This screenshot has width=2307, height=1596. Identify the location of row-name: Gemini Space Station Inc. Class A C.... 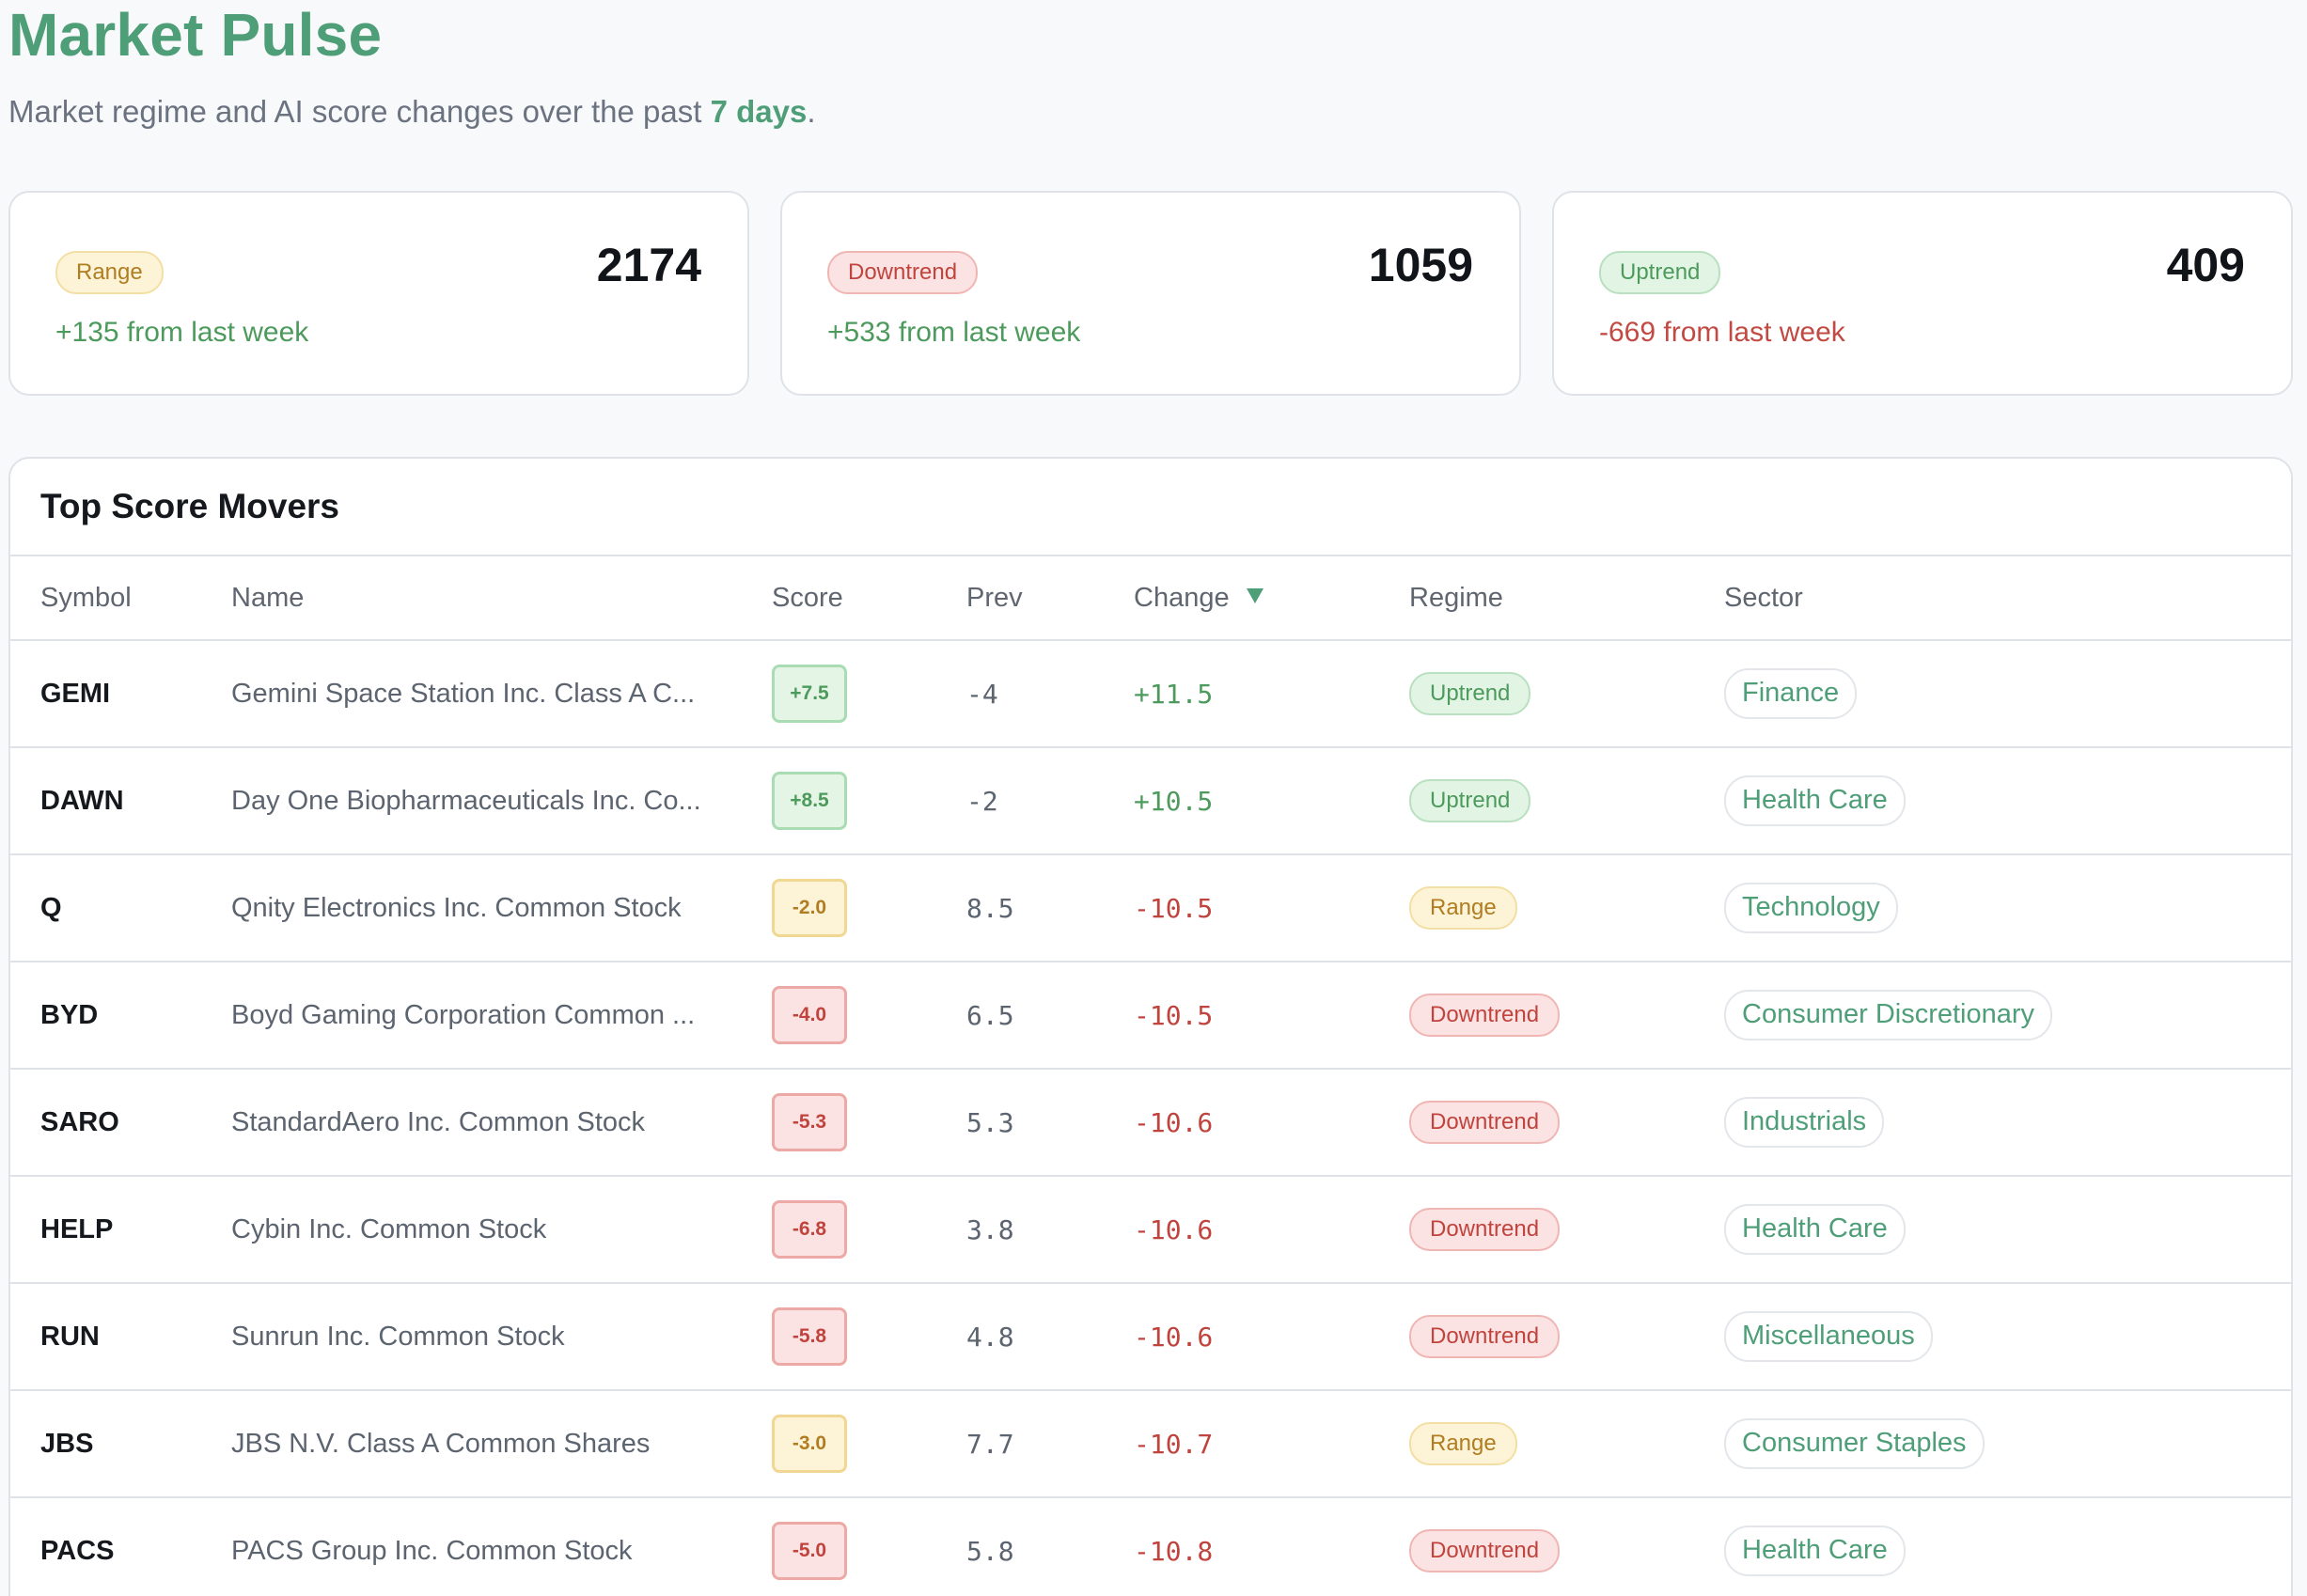
(463, 693).